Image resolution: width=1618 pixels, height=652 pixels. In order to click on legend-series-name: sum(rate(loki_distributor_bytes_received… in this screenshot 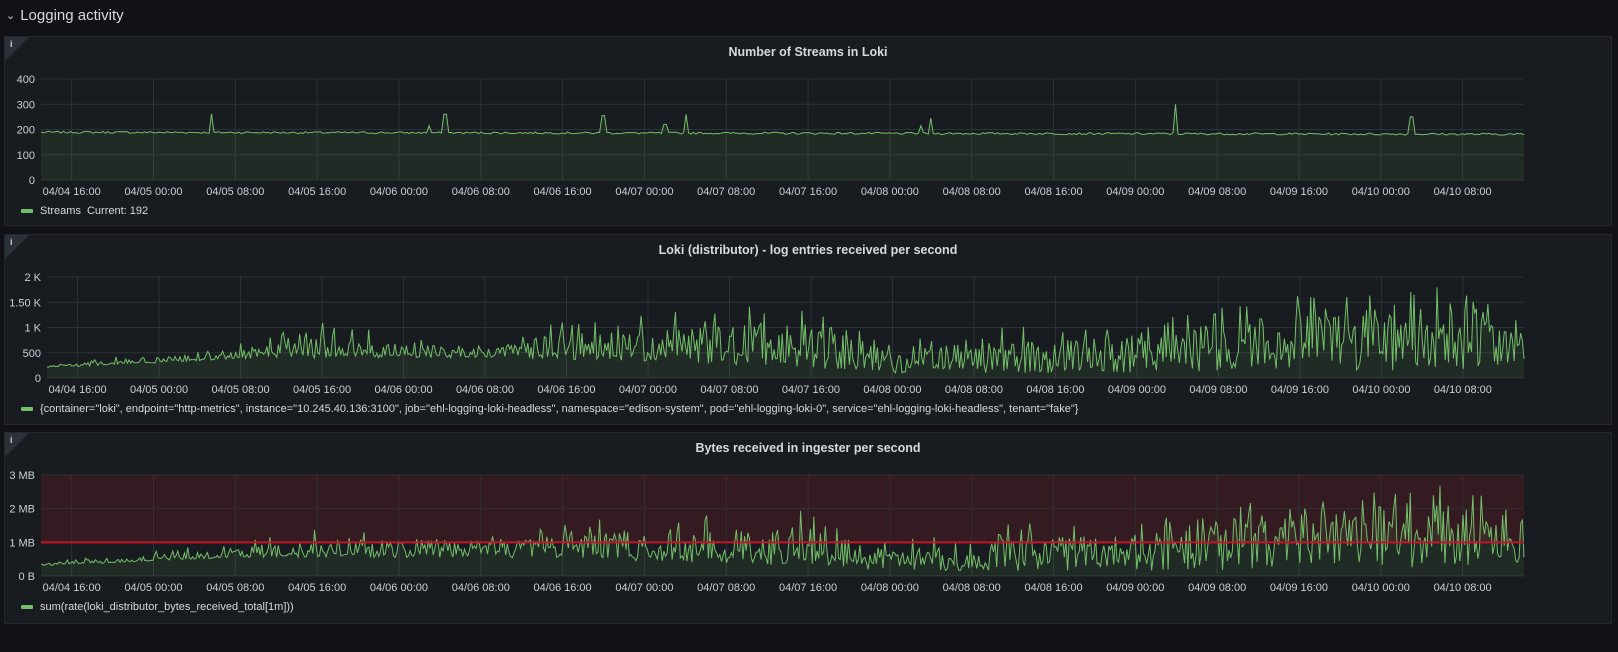, I will do `click(167, 607)`.